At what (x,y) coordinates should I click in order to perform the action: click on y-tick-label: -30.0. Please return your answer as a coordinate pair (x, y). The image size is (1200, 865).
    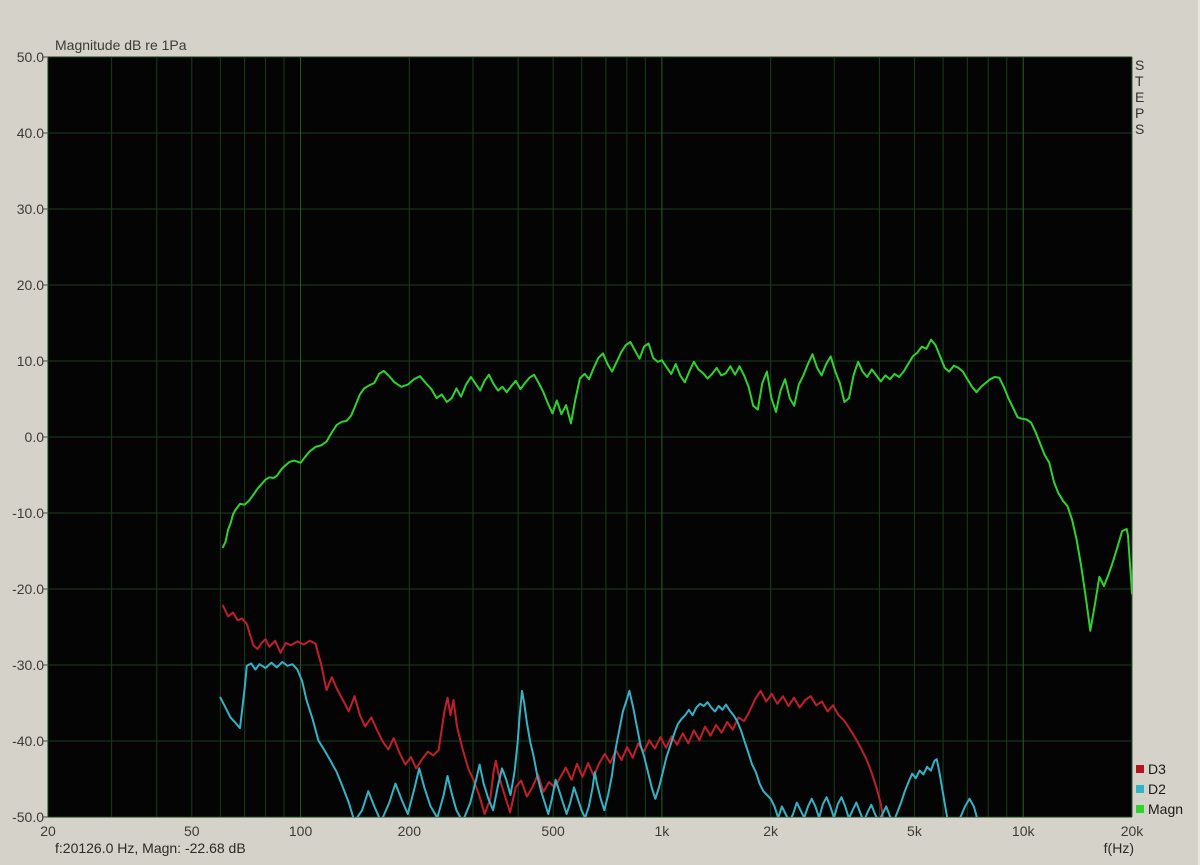
    Looking at the image, I should click on (28, 665).